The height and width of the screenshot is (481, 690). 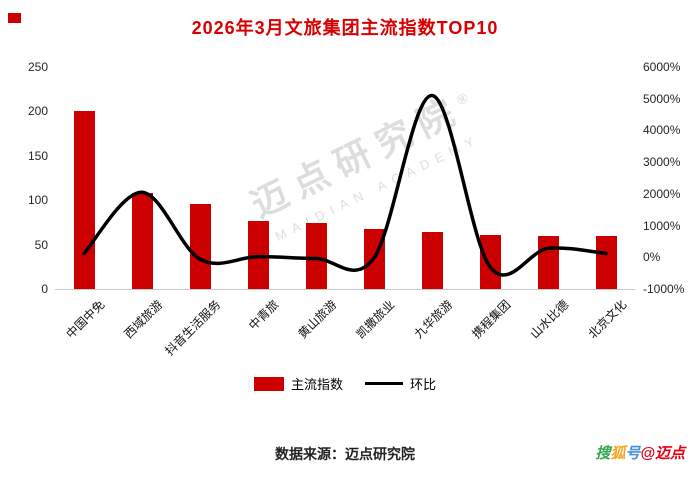 I want to click on badge-part: 狐, so click(x=618, y=453).